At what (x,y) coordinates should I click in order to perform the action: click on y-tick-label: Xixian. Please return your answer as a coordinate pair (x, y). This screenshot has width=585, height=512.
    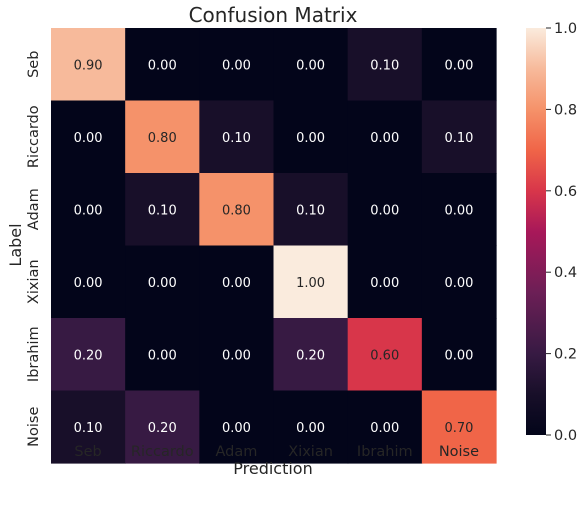
    Looking at the image, I should click on (34, 281).